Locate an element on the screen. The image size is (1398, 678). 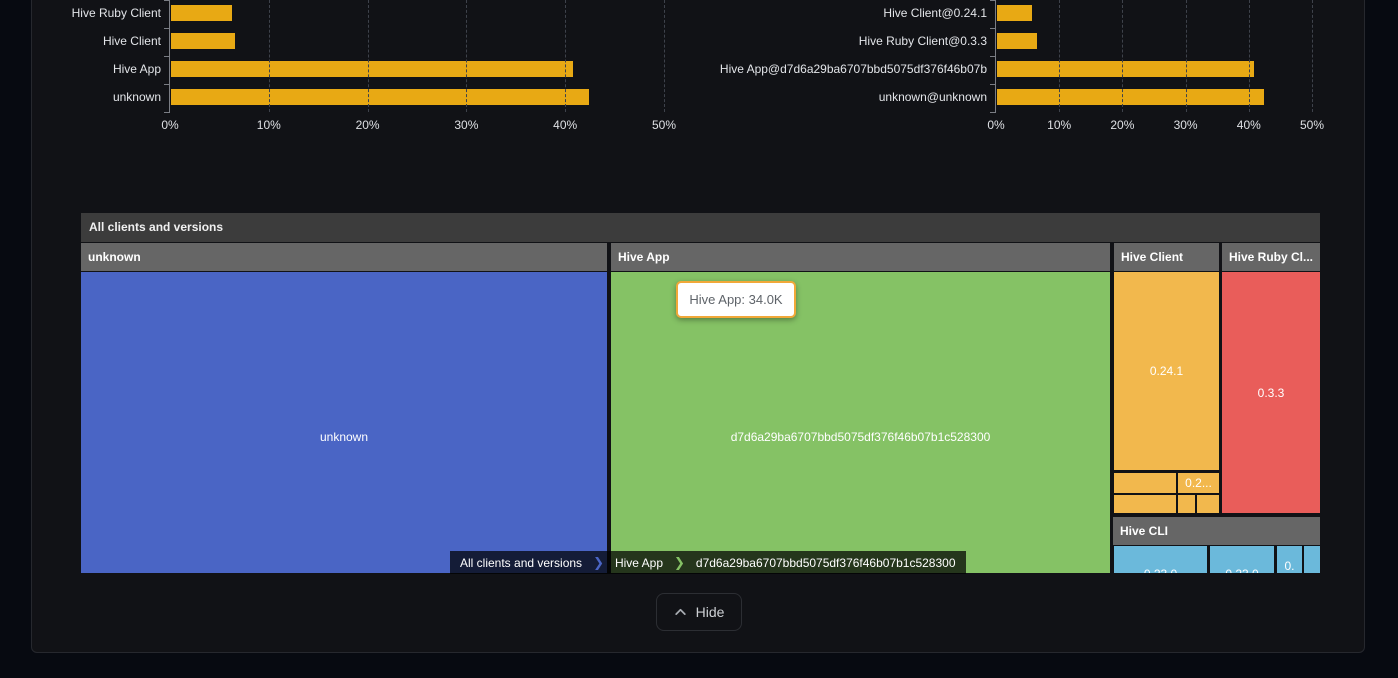
bar-hive-ruby-client is located at coordinates (202, 13).